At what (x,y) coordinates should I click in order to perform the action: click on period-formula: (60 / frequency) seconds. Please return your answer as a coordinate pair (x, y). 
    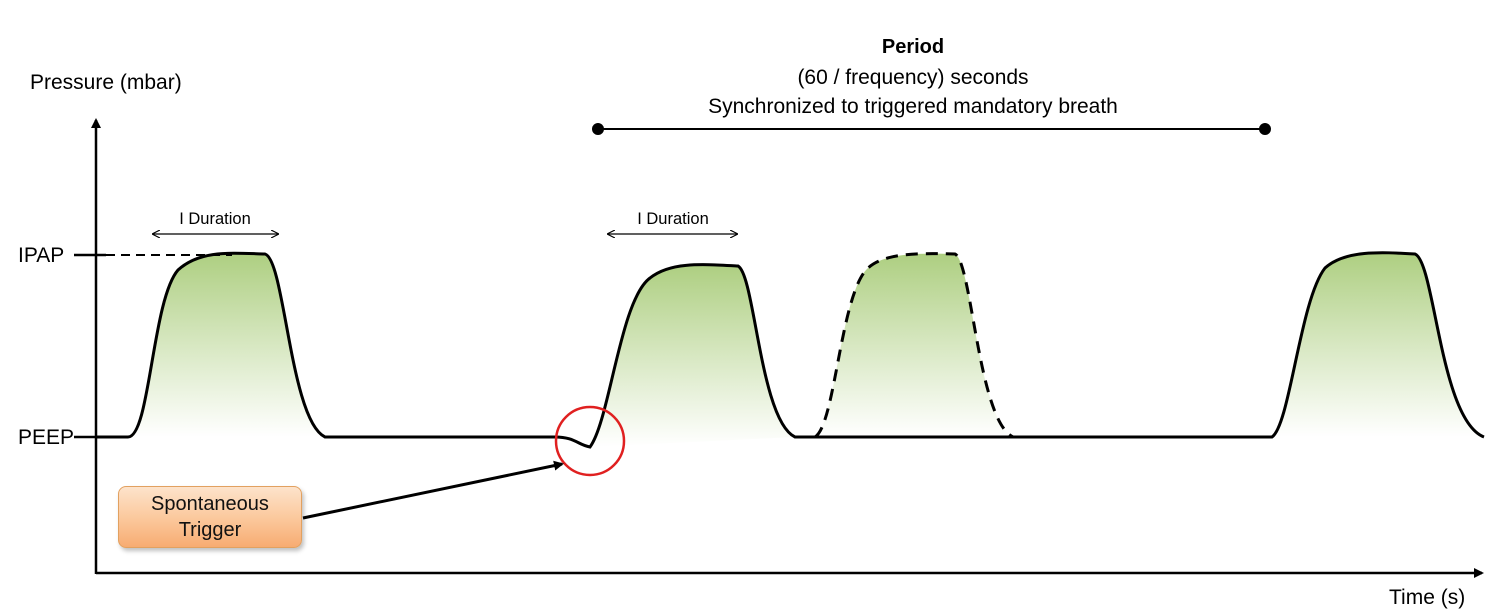
    Looking at the image, I should click on (913, 77).